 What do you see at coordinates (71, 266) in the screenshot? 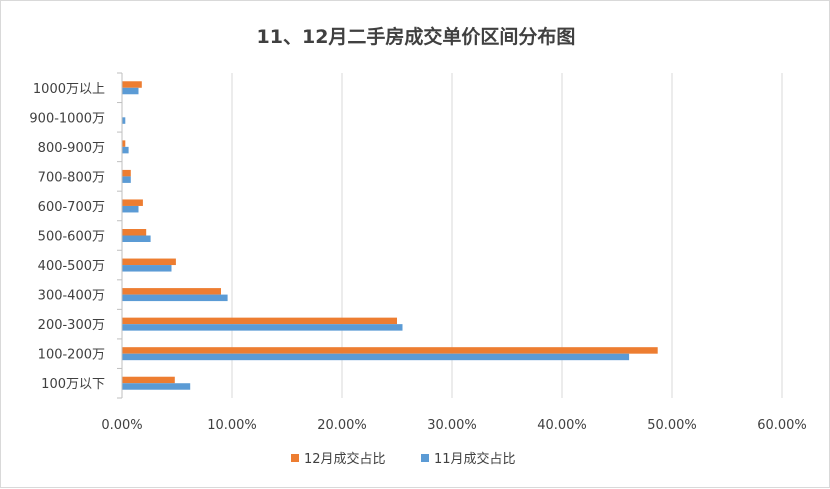
I see `y-tick-label: 400-500万` at bounding box center [71, 266].